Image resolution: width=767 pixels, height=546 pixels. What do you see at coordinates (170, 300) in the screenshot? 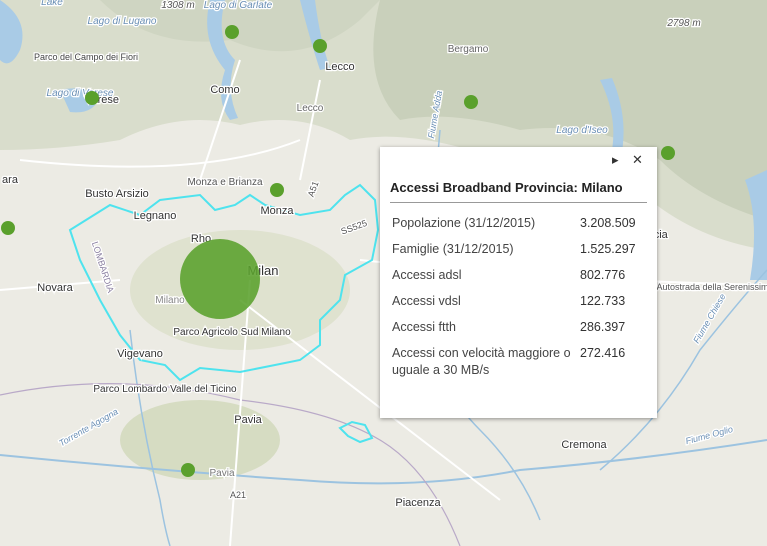
I see `place-label: Milano` at bounding box center [170, 300].